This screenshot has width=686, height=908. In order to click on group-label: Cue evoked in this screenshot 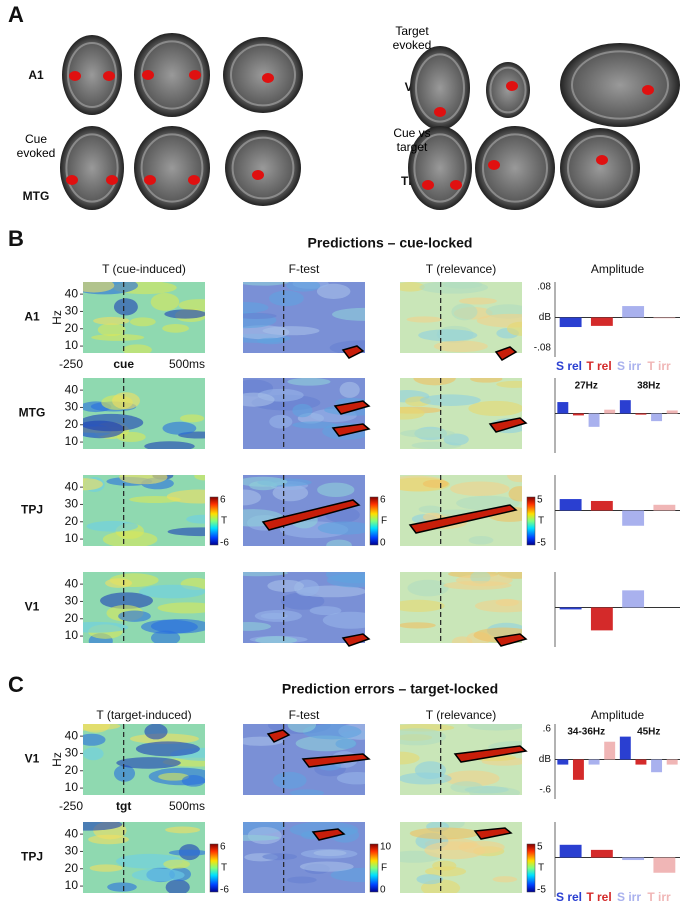, I will do `click(36, 146)`.